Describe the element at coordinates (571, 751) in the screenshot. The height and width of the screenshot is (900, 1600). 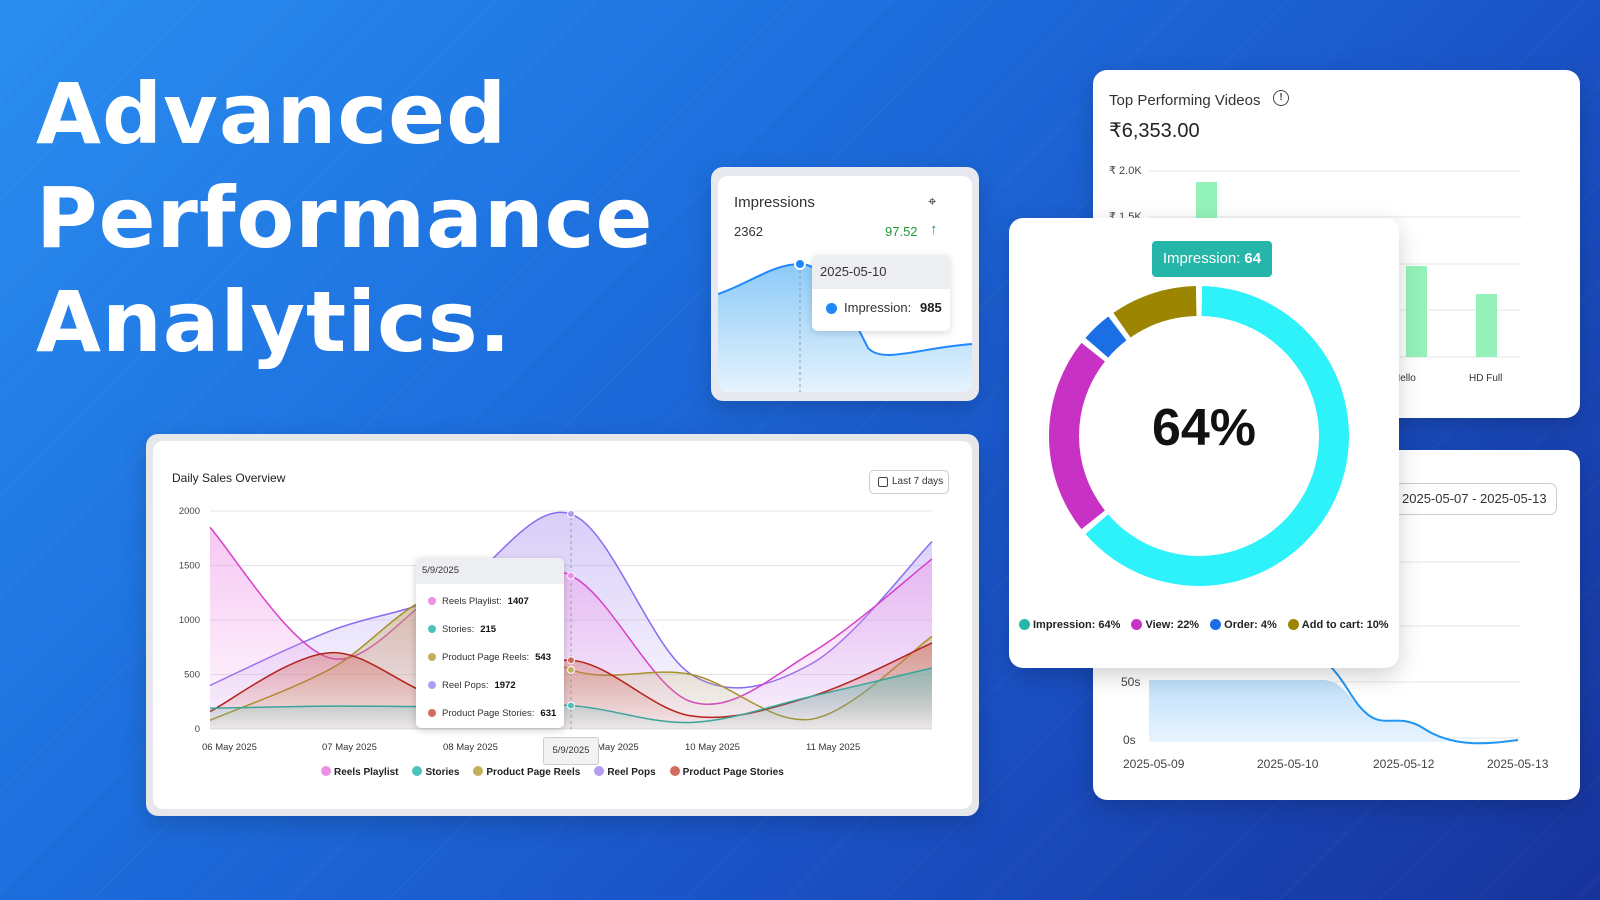
I see `x-axis-tooltip: 5/9/2025` at that location.